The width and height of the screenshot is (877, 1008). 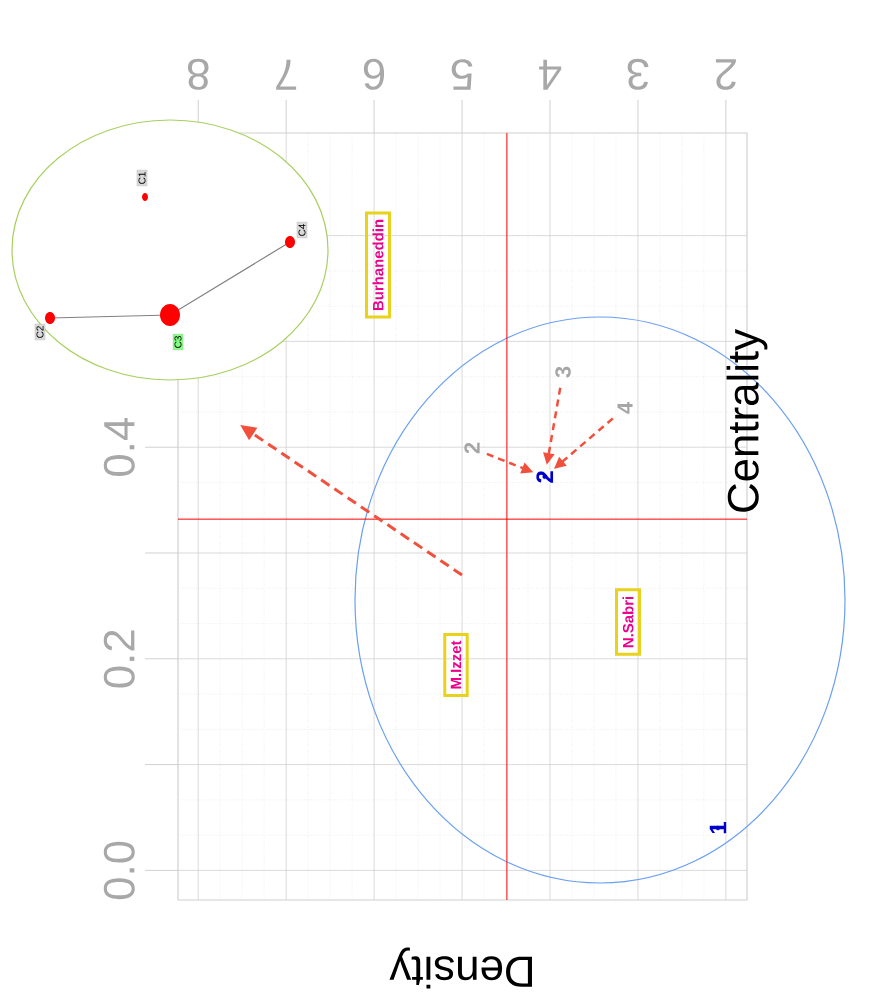 What do you see at coordinates (550, 74) in the screenshot?
I see `x-tick-label: 4` at bounding box center [550, 74].